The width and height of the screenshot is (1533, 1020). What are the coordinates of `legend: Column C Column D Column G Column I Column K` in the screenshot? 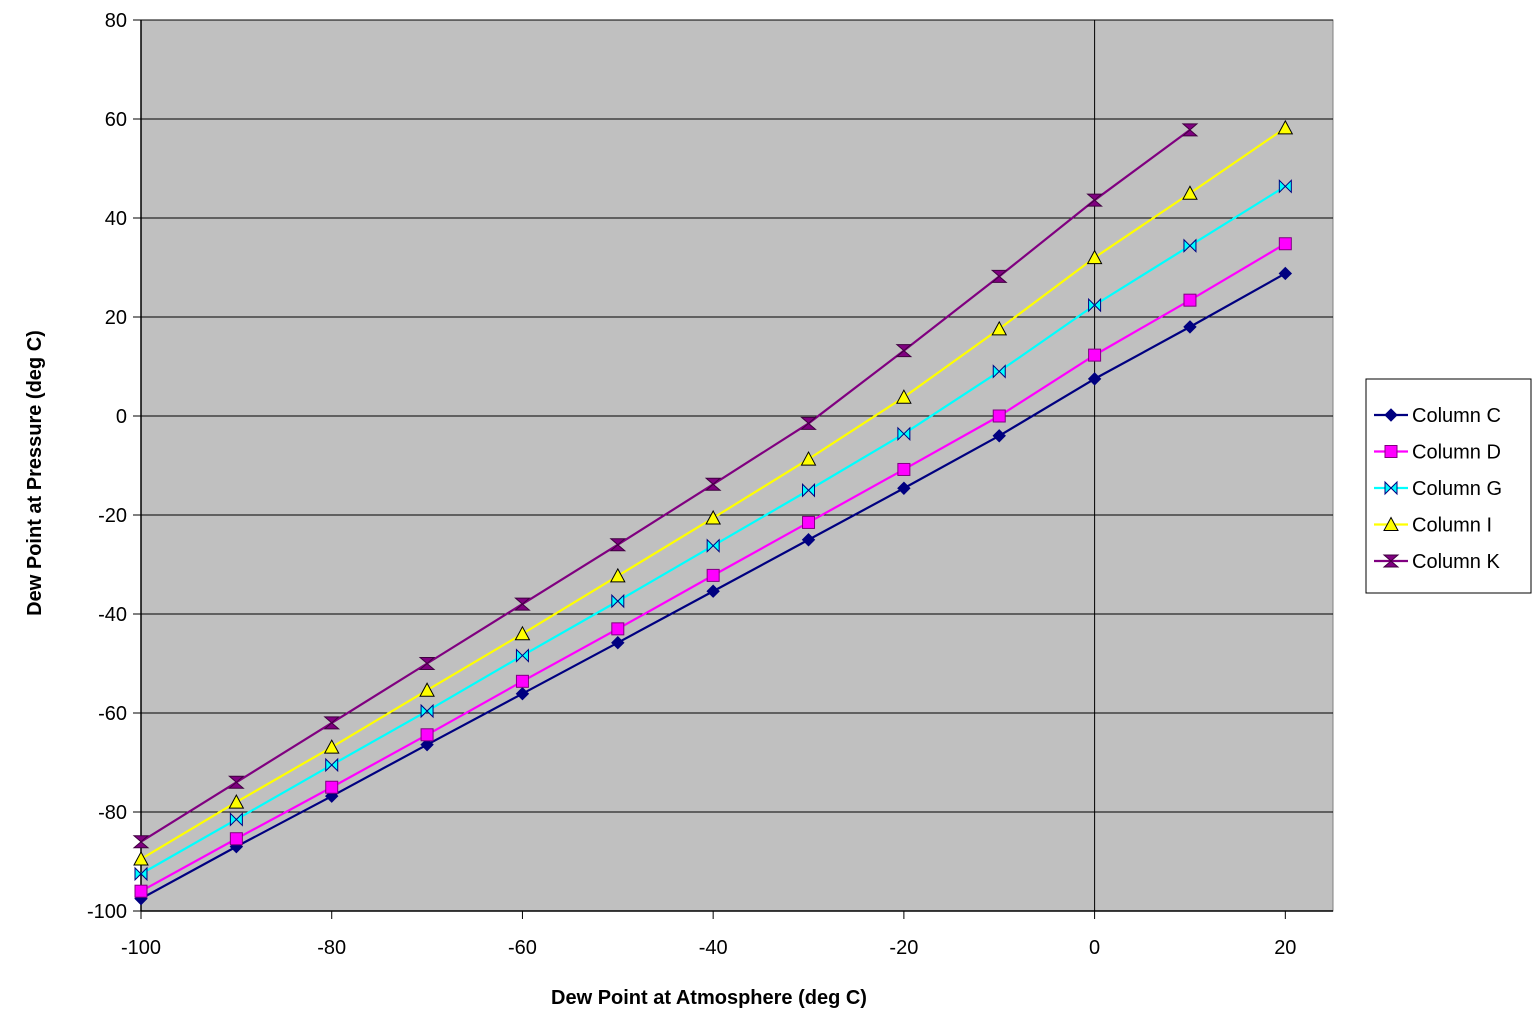 It's located at (1448, 486).